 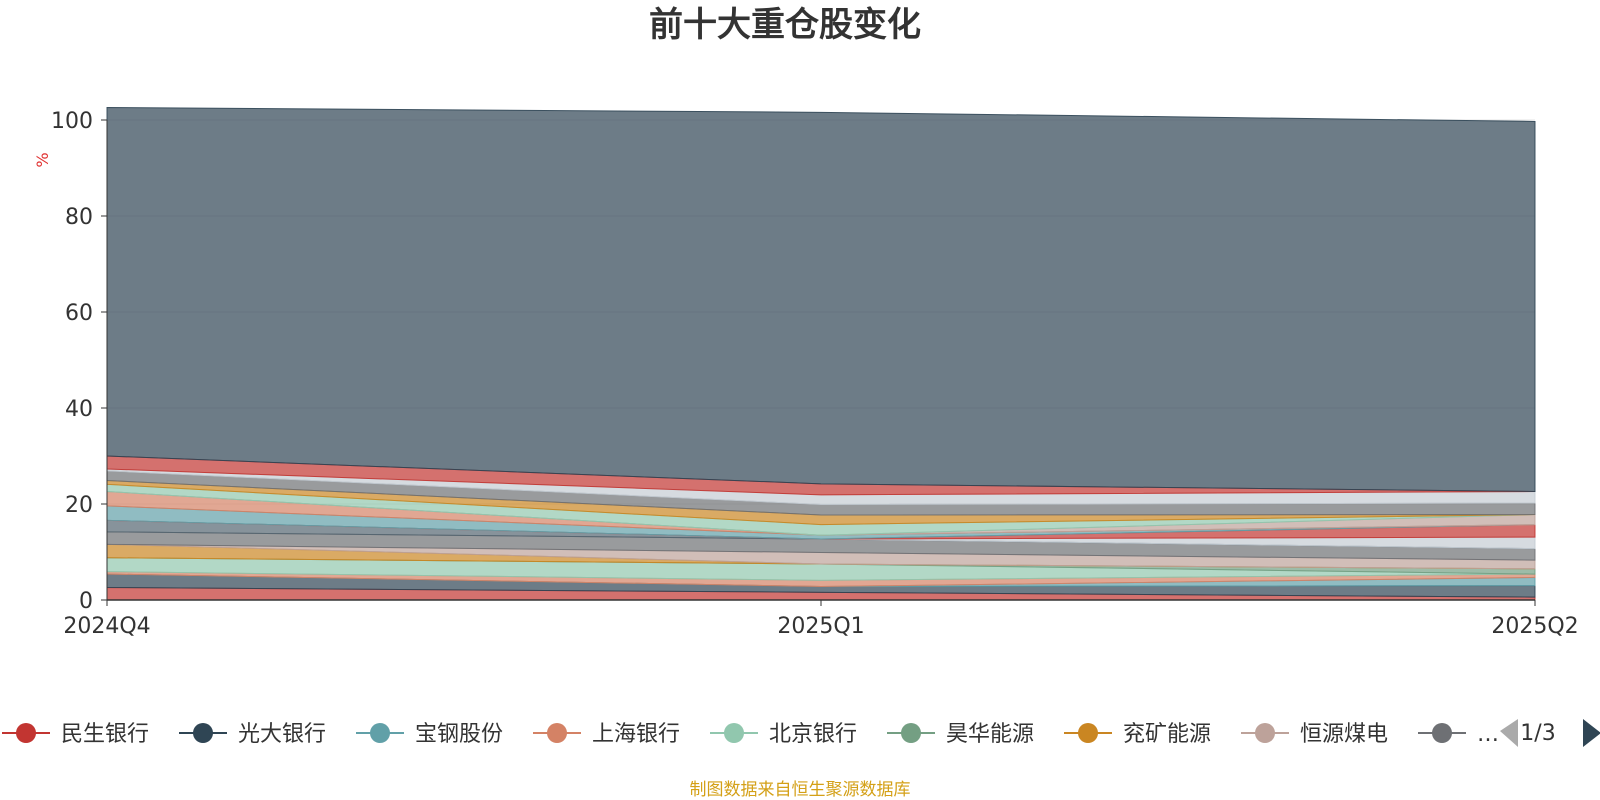 What do you see at coordinates (79, 217) in the screenshot?
I see `y-tick-label: 80` at bounding box center [79, 217].